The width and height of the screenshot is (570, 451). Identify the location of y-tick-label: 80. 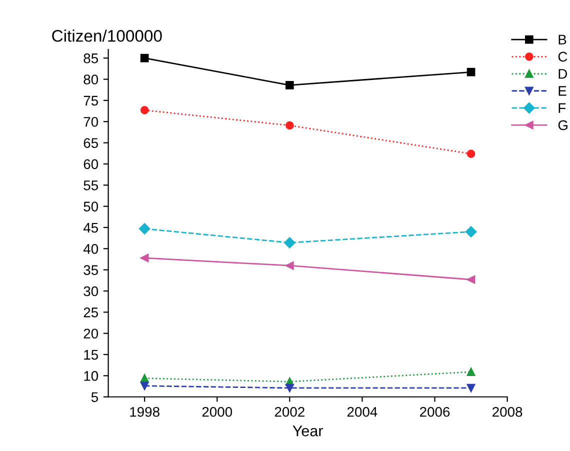
(91, 79).